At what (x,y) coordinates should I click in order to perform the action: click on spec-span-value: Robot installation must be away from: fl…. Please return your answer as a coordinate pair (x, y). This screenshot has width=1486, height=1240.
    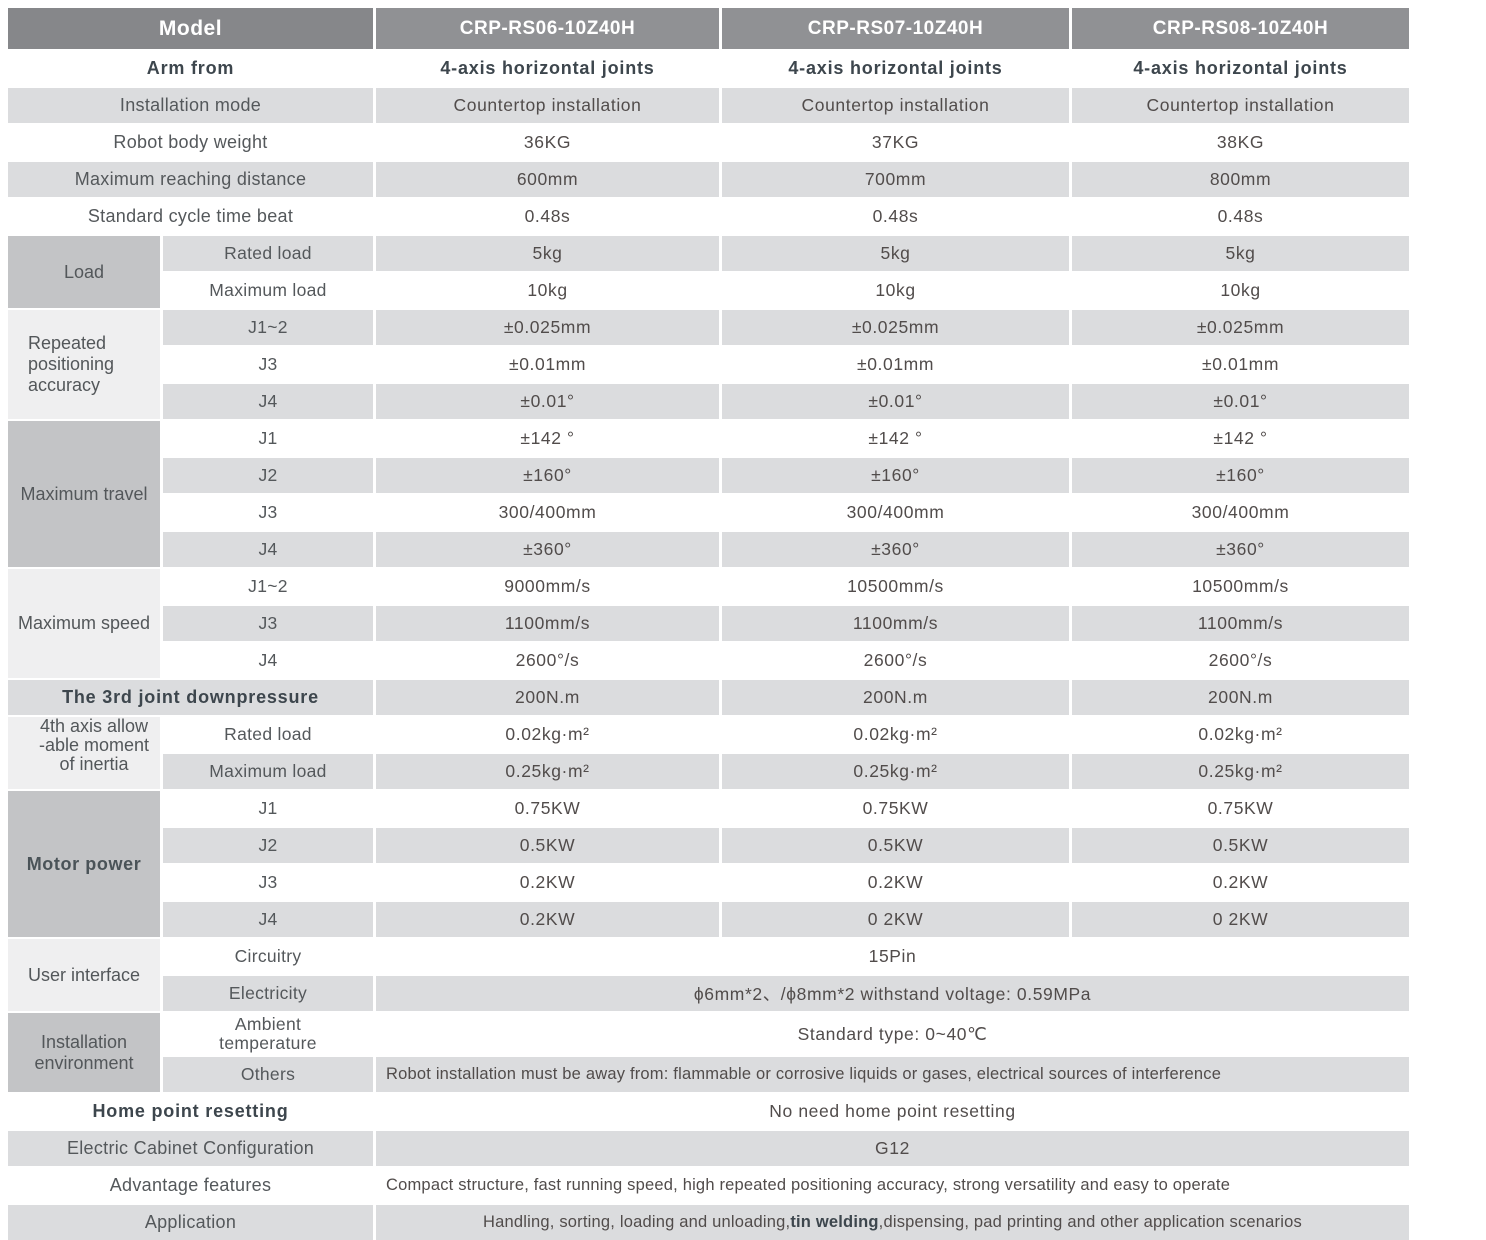
    Looking at the image, I should click on (892, 1074).